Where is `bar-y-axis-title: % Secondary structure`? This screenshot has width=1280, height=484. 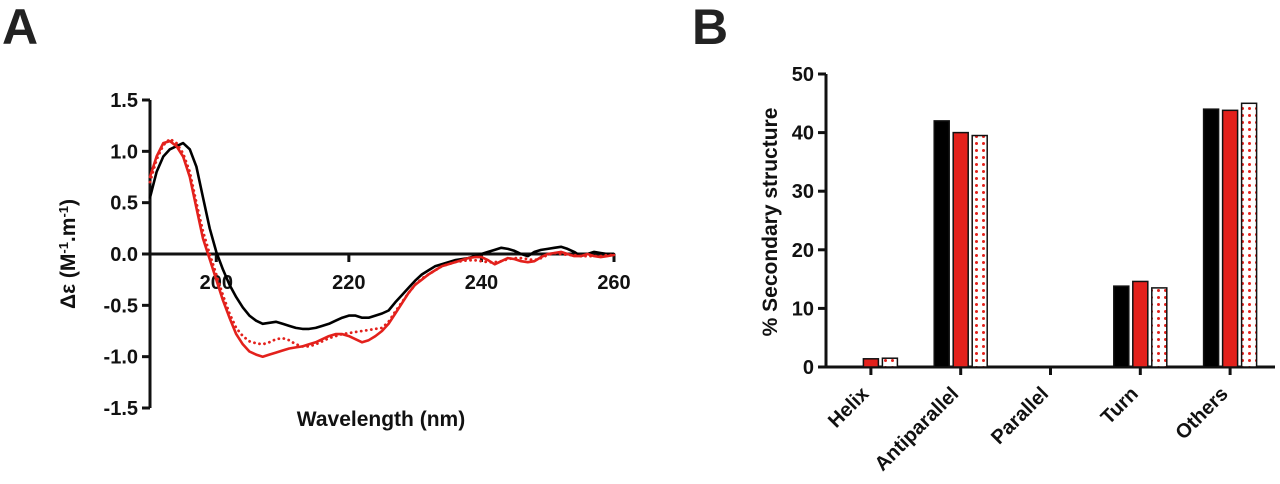
bar-y-axis-title: % Secondary structure is located at coordinates (770, 222).